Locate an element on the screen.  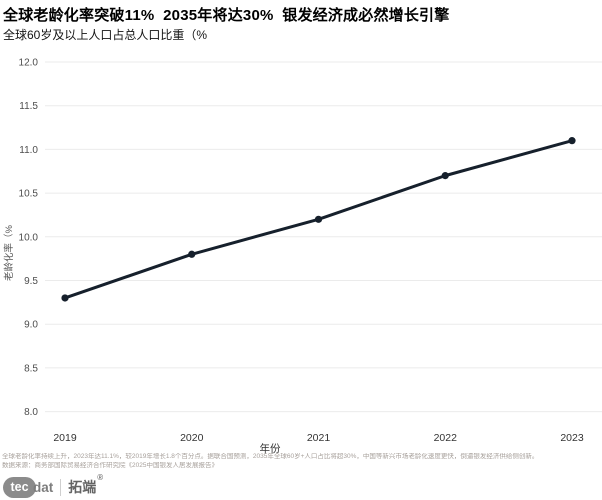
tecdat-logo-badge: tec is located at coordinates (19, 487).